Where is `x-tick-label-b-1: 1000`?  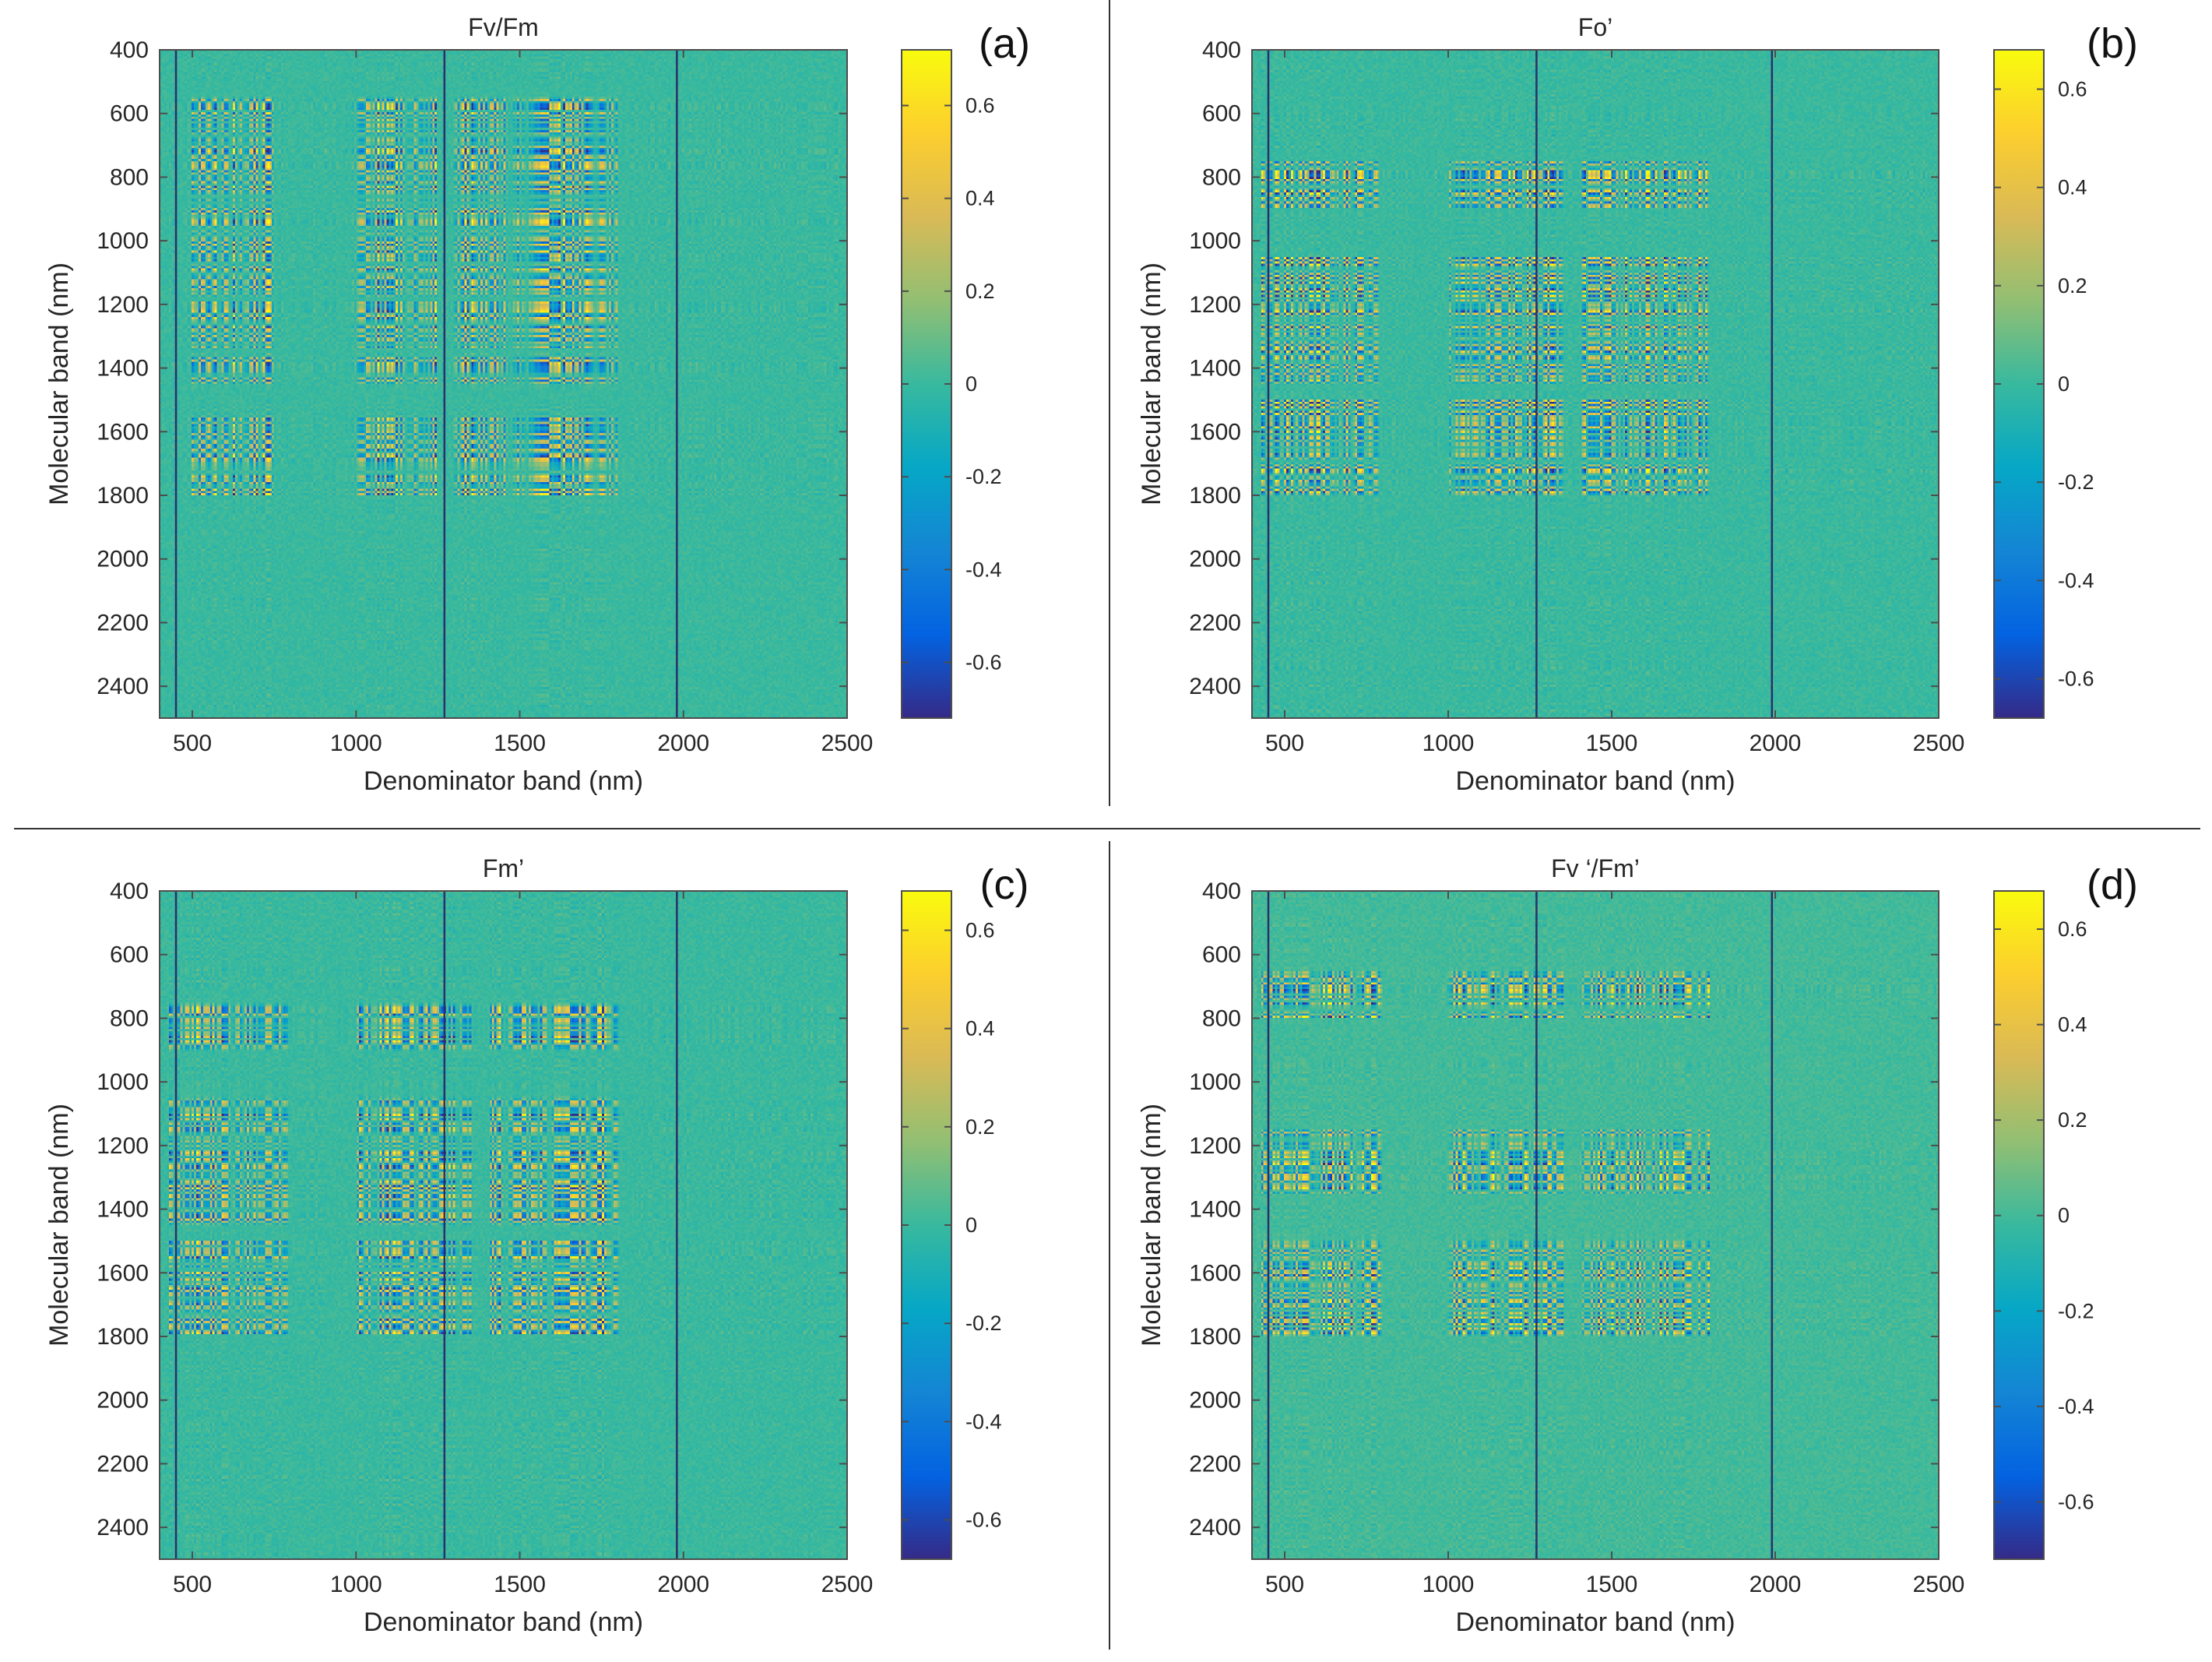 x-tick-label-b-1: 1000 is located at coordinates (1449, 743).